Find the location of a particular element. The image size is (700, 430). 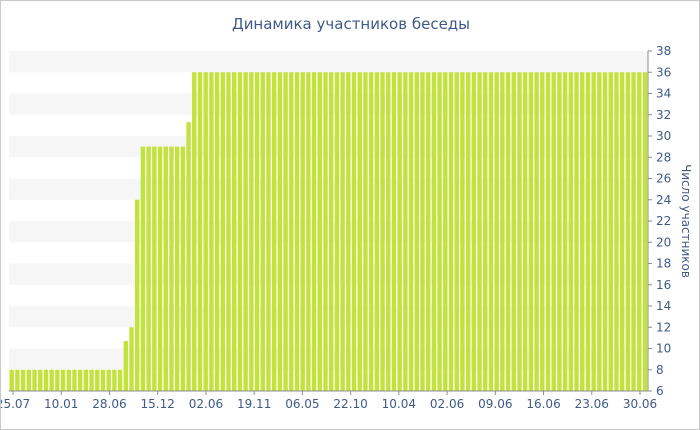

x-tick-label: 28.06 is located at coordinates (109, 404).